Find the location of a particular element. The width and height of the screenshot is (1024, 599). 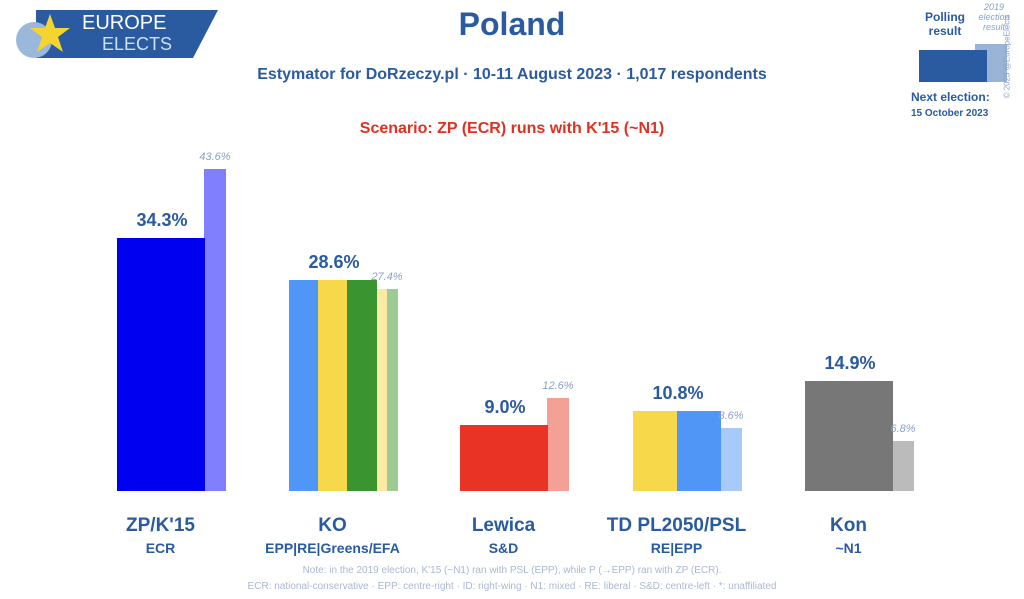

poll-value-label: 10.8% is located at coordinates (678, 393).